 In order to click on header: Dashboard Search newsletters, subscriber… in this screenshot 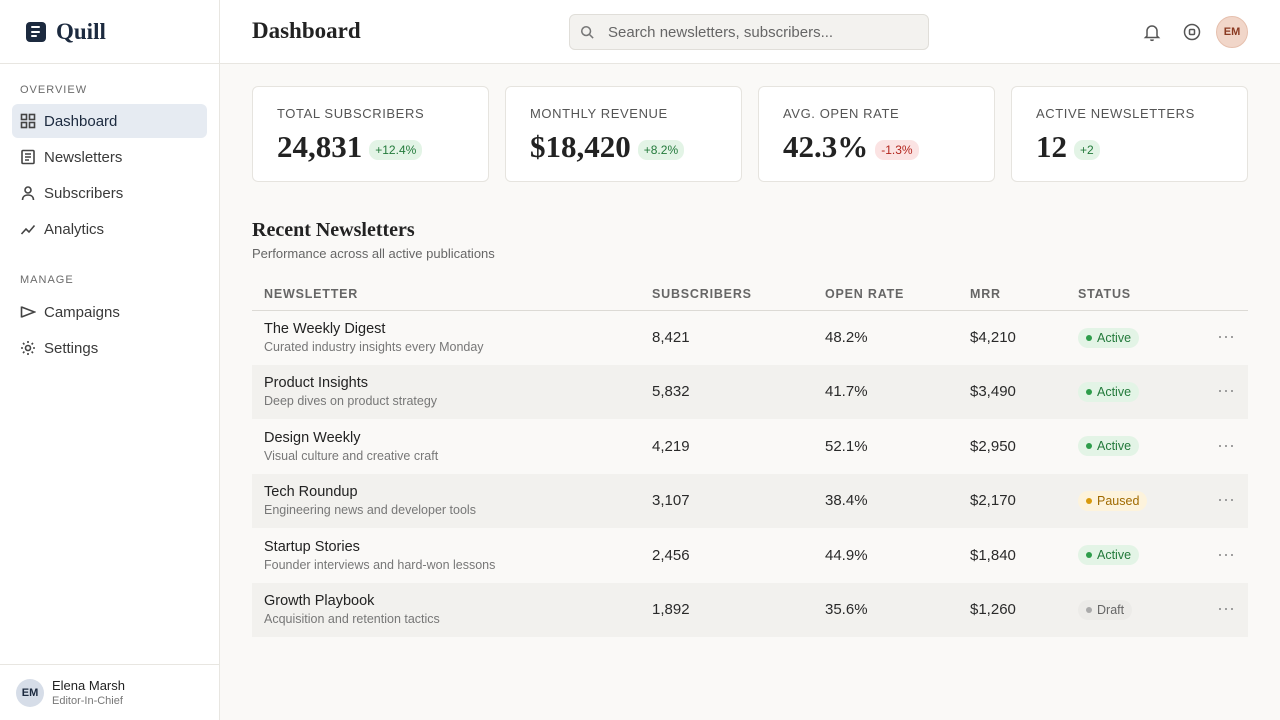, I will do `click(750, 32)`.